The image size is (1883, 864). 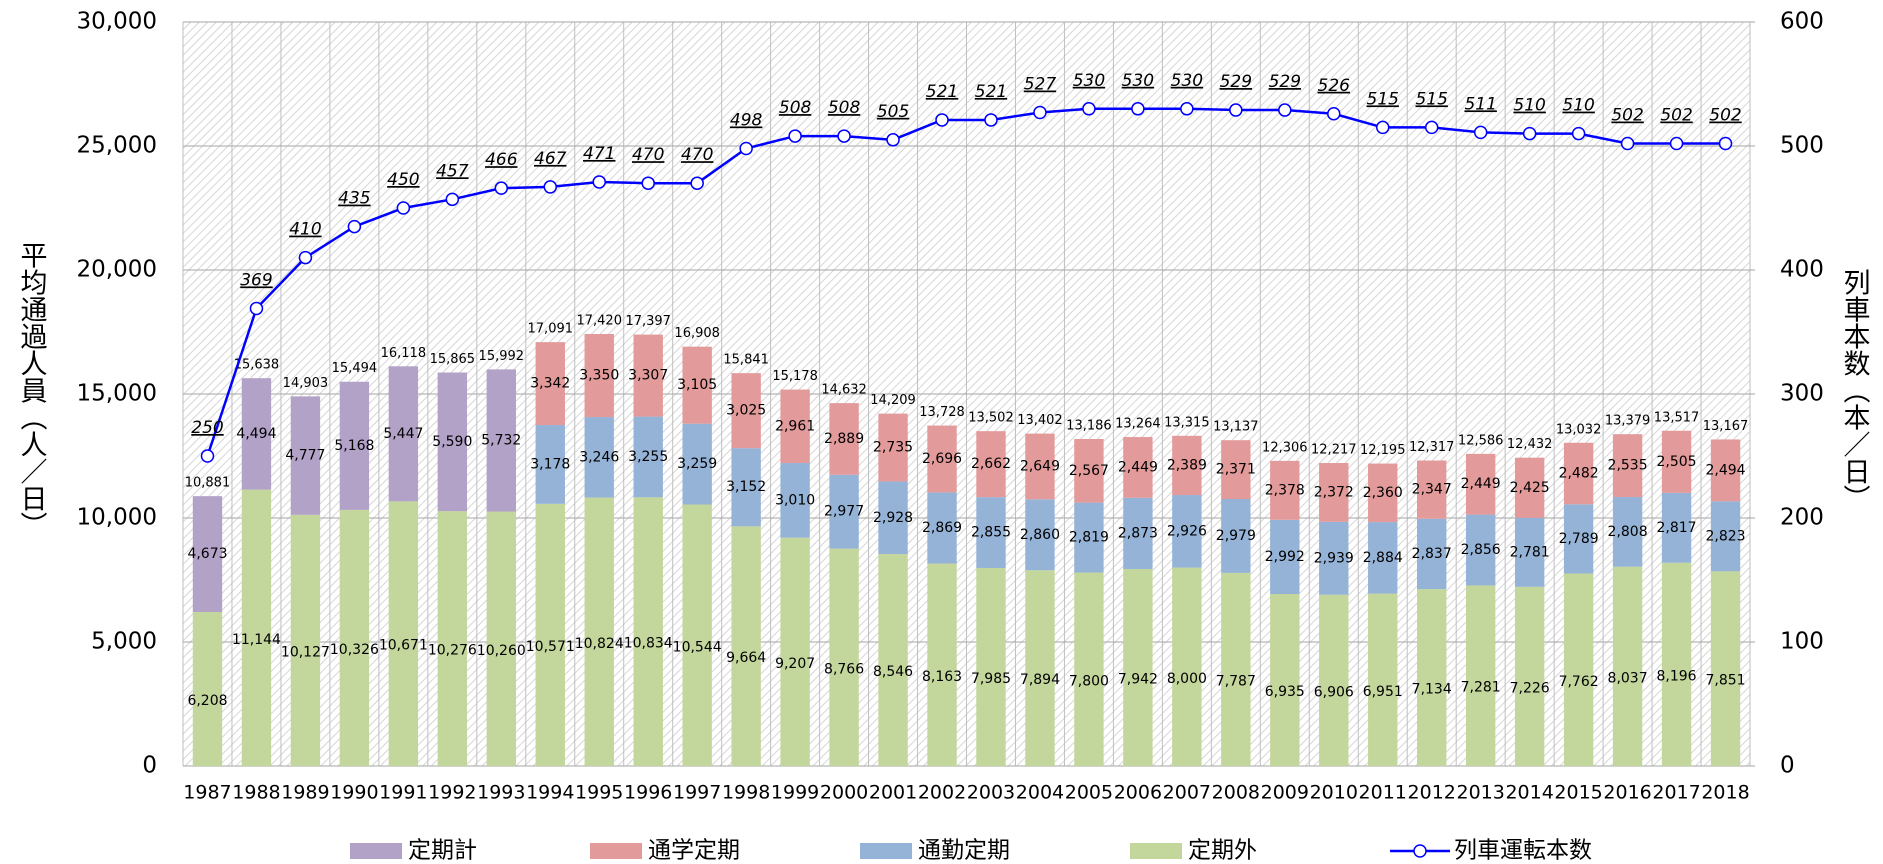 I want to click on x-tick-label: 2016, so click(x=1627, y=793).